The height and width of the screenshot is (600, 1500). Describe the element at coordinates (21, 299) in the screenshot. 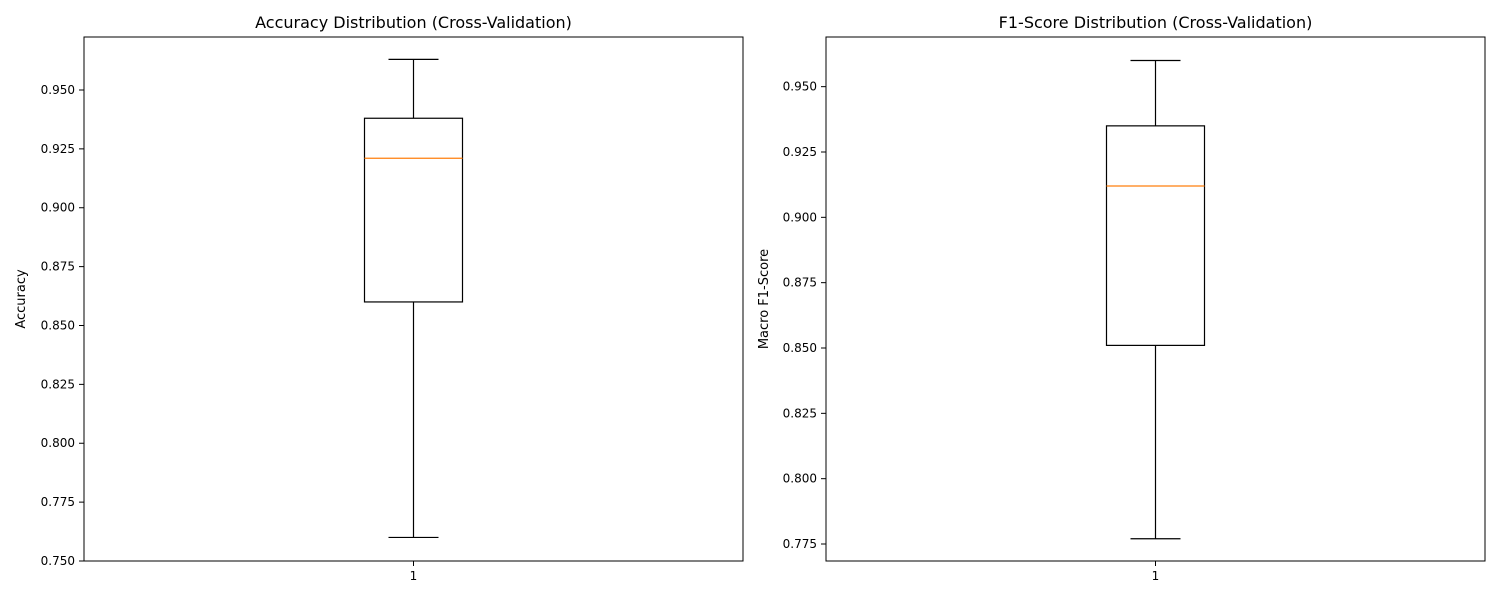

I see `y-axis-label: Accuracy` at that location.